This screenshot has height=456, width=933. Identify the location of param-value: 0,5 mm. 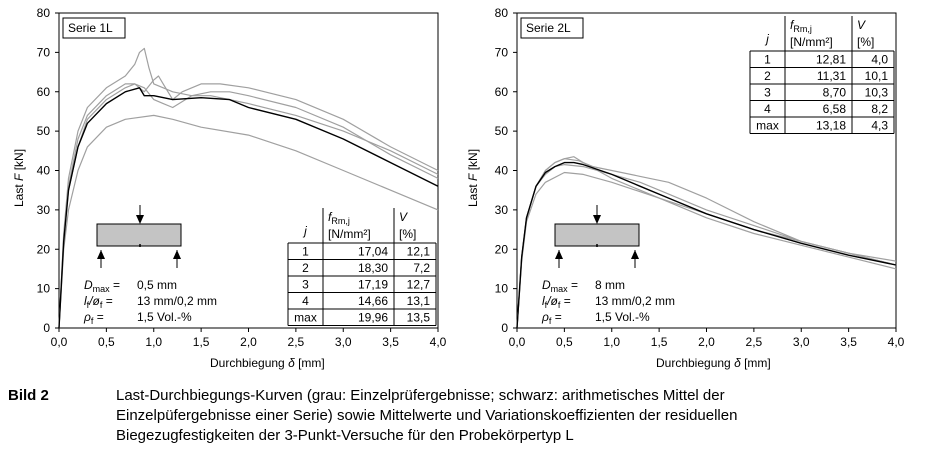
(157, 285).